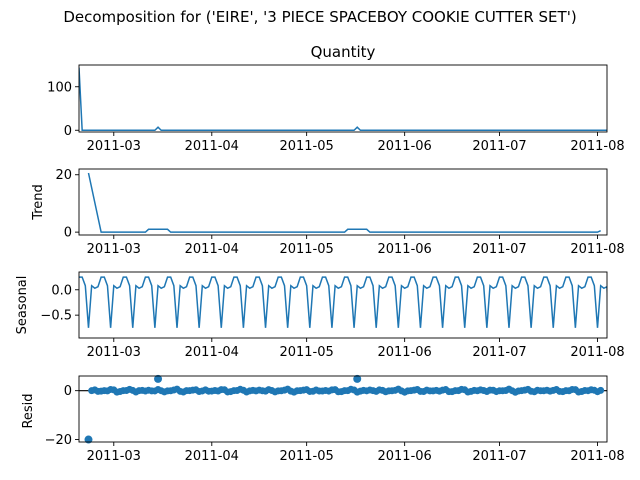 The width and height of the screenshot is (640, 480). I want to click on quantity-x-tick-label: 2011-03, so click(114, 146).